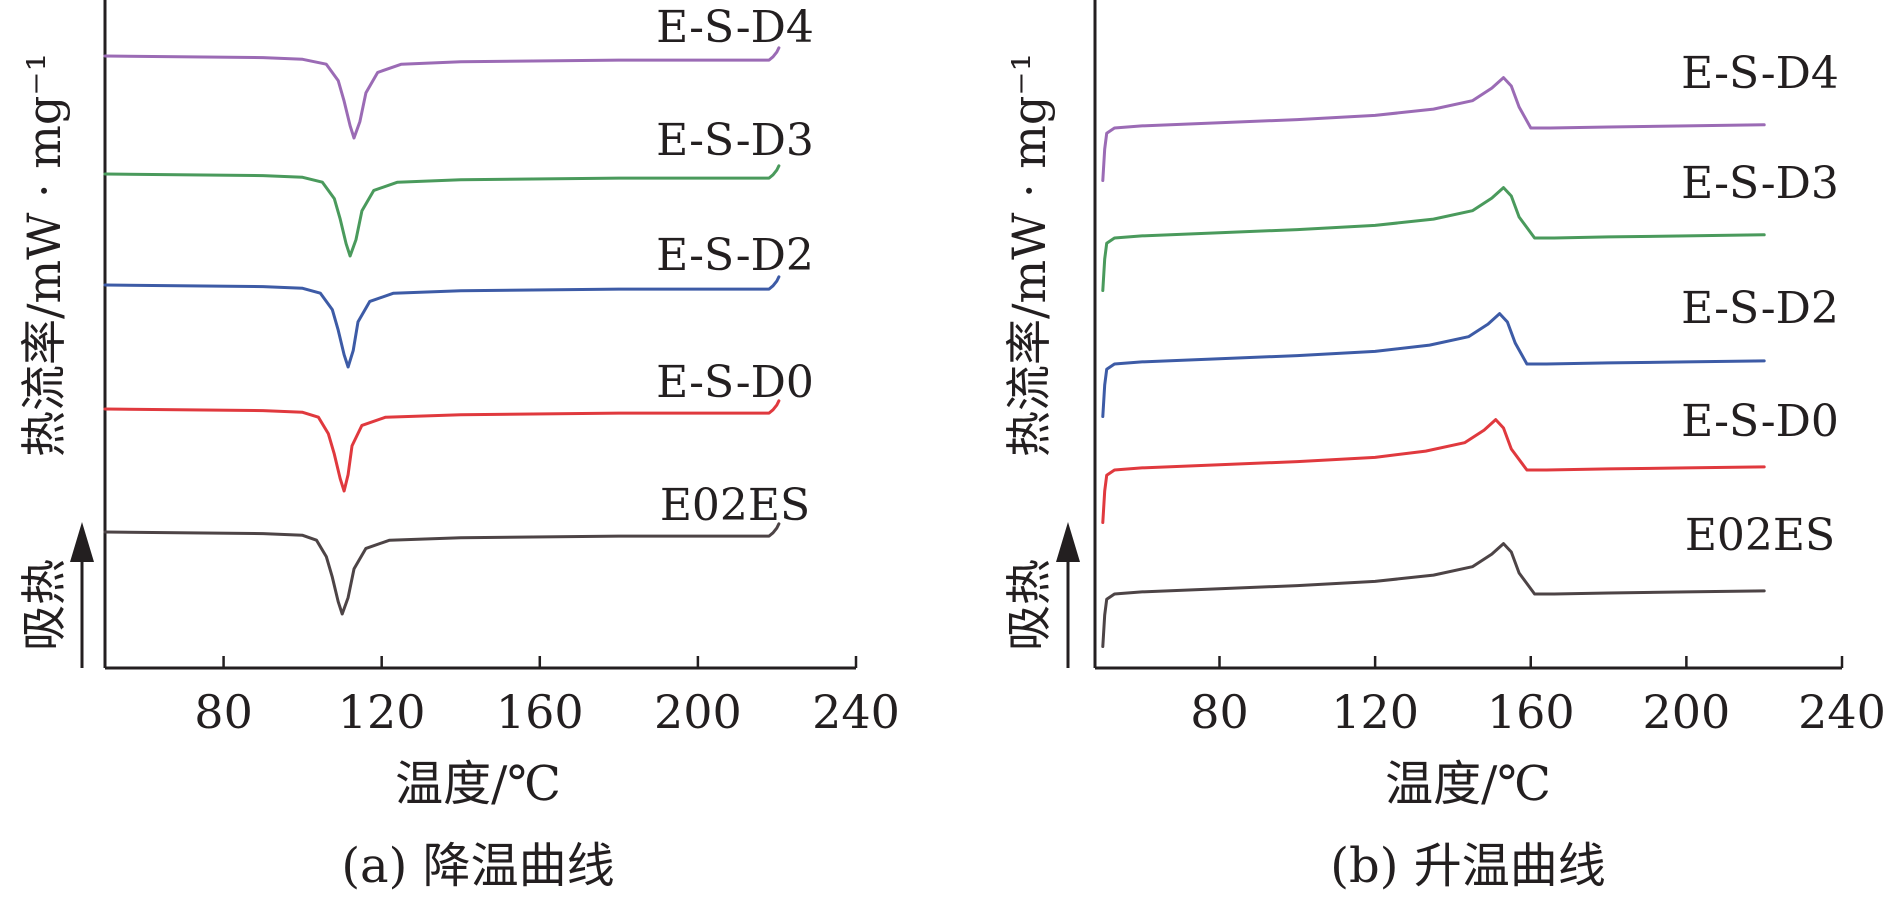 This screenshot has height=904, width=1885. What do you see at coordinates (735, 255) in the screenshot?
I see `panel-a-series-label: E-S-D2` at bounding box center [735, 255].